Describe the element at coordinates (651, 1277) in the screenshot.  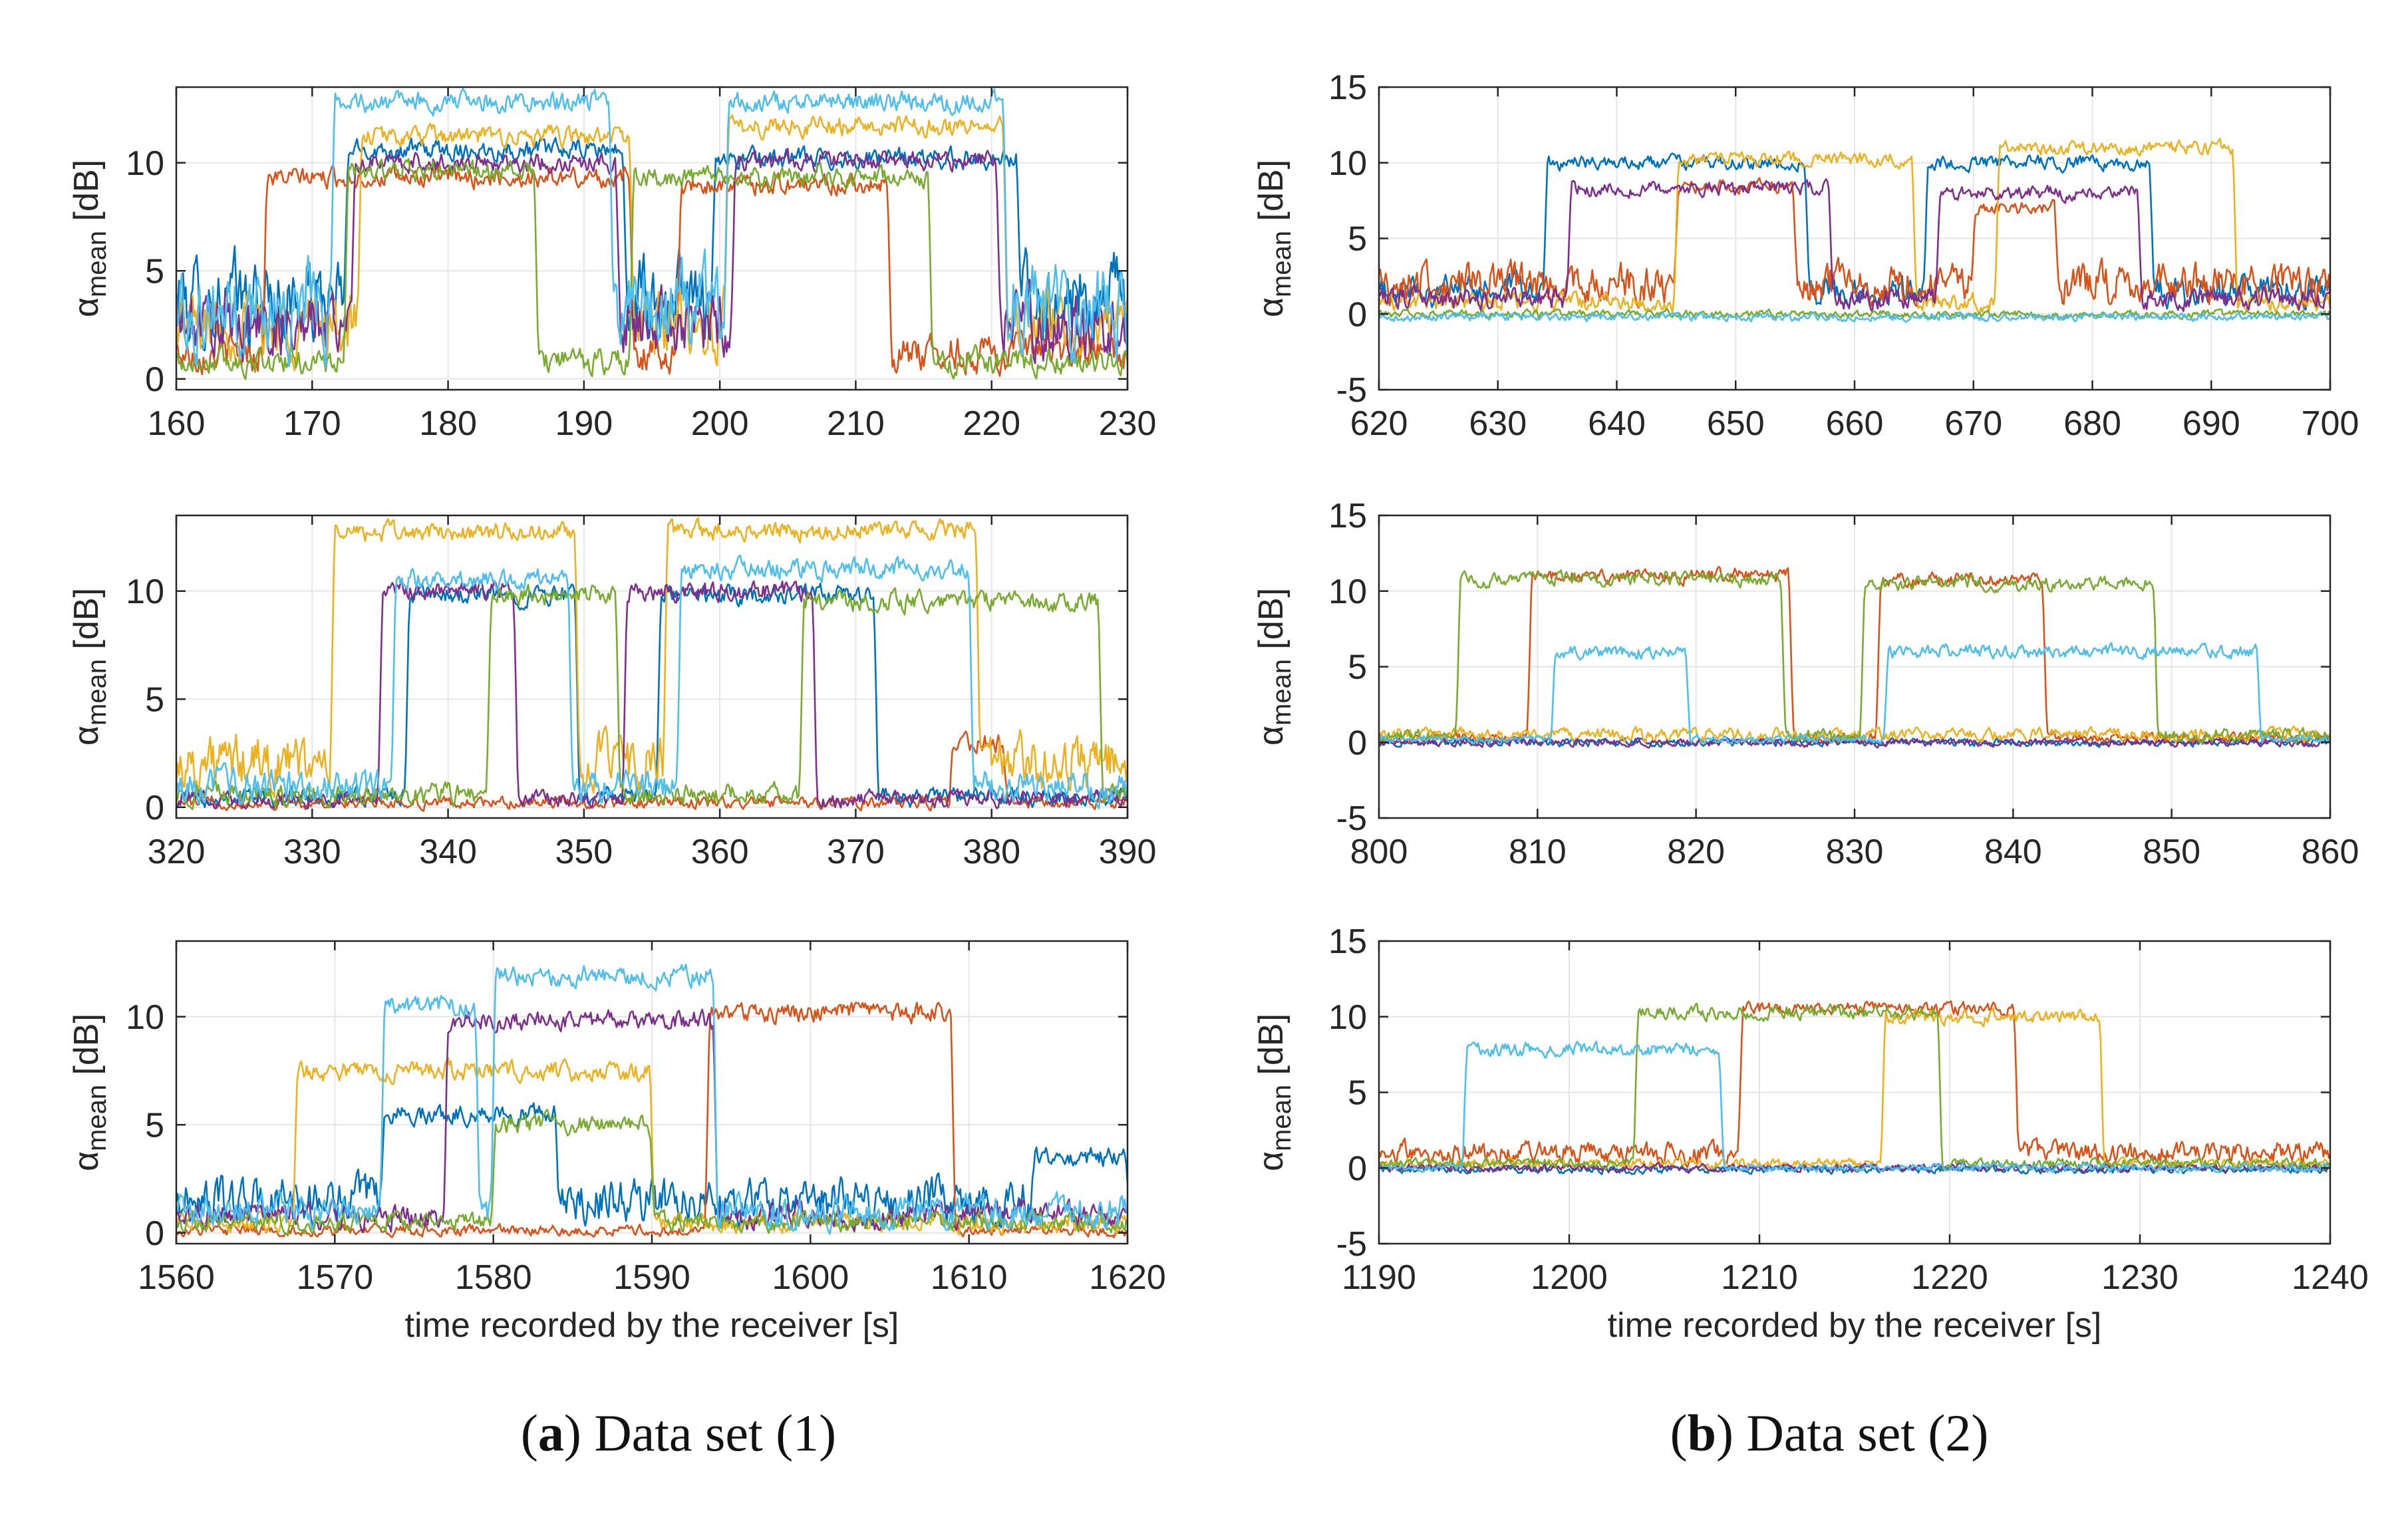
I see `x-tick-label: 1590` at that location.